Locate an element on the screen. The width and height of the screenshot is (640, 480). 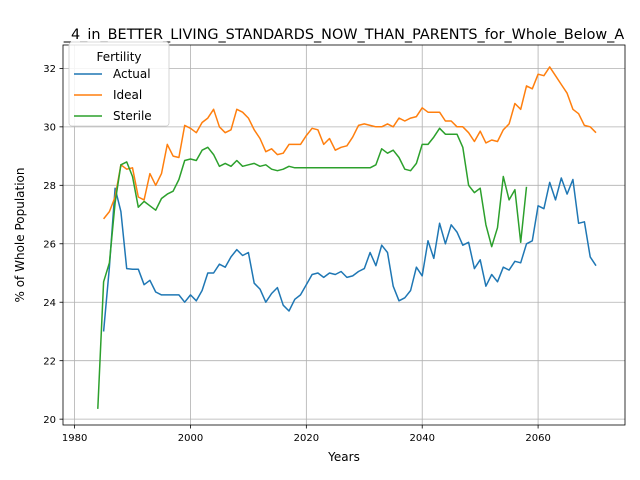
y-axis: 20 22 24 26 28 30 32 is located at coordinates (53, 245).